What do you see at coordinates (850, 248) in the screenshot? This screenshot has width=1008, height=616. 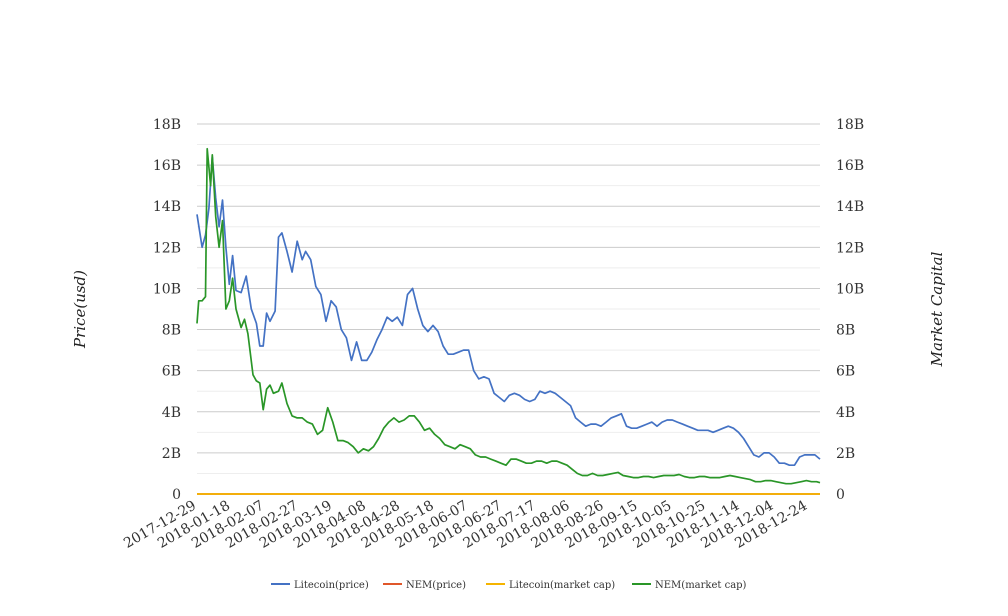 I see `y-right-tick-label: 12B` at bounding box center [850, 248].